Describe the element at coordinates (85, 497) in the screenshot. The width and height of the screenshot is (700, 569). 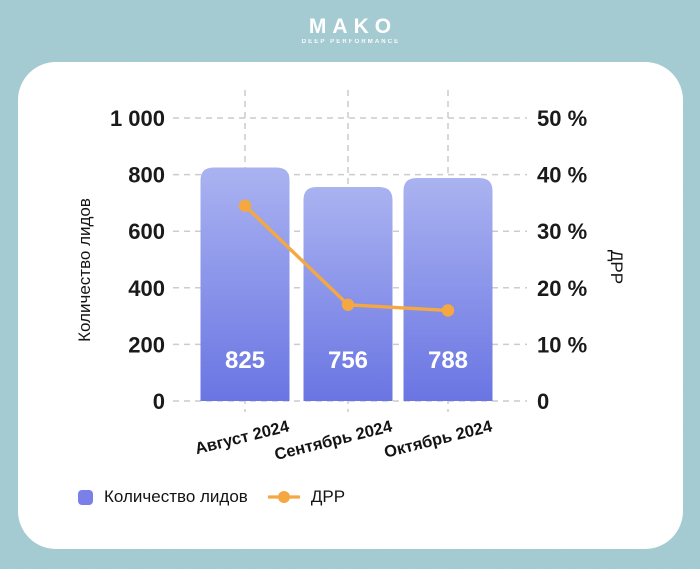
I see `leads-bar-swatch-icon` at that location.